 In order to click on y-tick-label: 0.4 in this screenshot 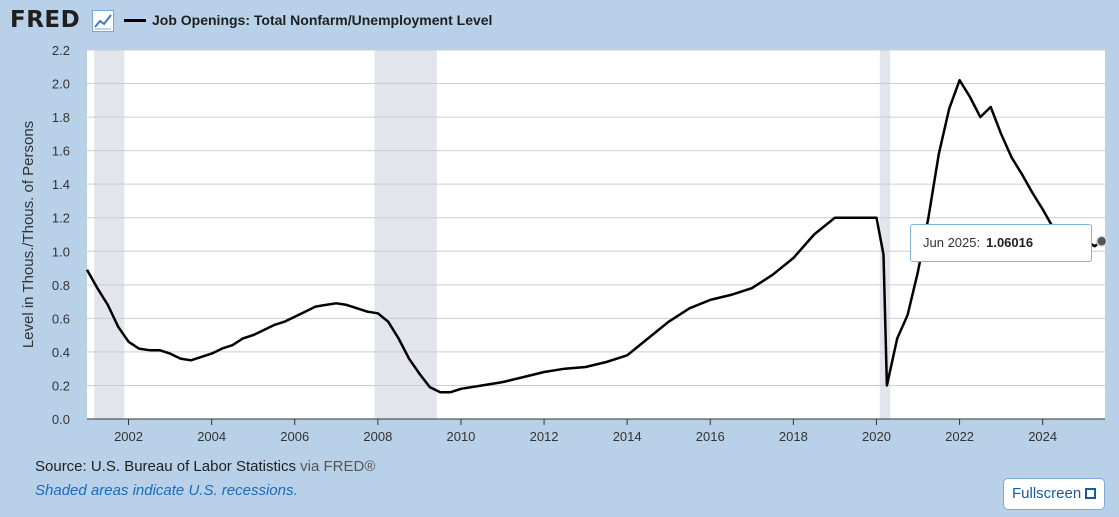, I will do `click(61, 352)`.